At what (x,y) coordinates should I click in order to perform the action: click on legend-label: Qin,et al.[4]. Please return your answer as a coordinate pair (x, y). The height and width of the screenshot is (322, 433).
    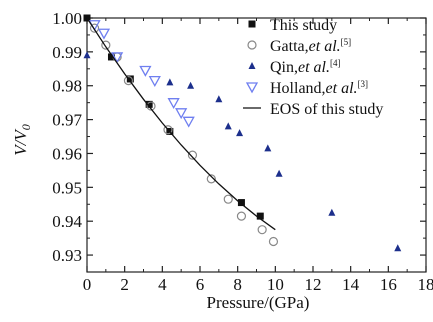
    Looking at the image, I should click on (305, 67).